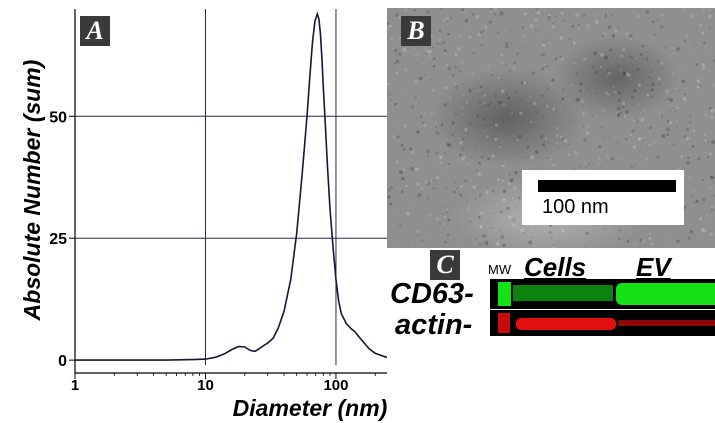 The width and height of the screenshot is (715, 423). What do you see at coordinates (445, 265) in the screenshot?
I see `panel-c-letter: C` at bounding box center [445, 265].